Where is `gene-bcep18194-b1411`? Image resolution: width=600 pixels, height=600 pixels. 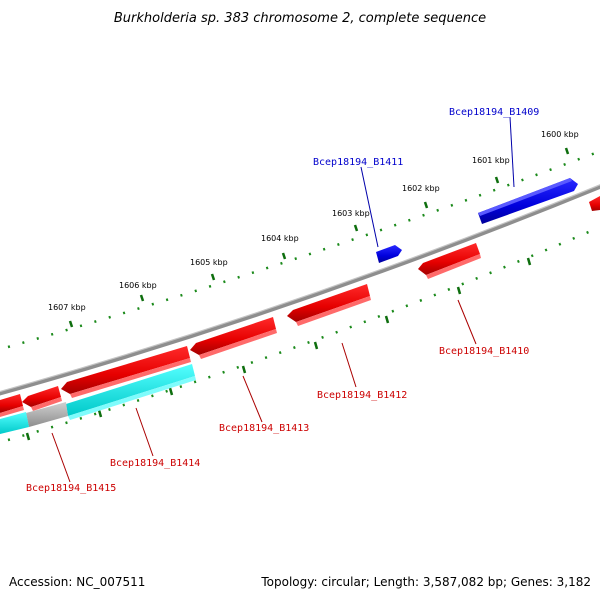 gene-bcep18194-b1411 is located at coordinates (389, 254).